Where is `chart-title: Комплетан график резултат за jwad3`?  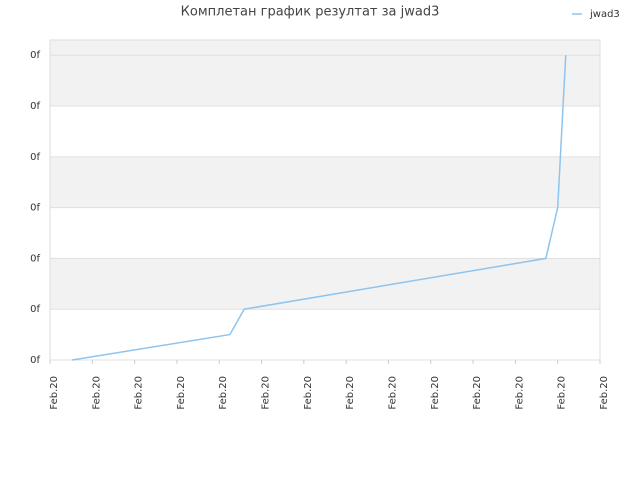
chart-title: Комплетан график резултат за jwad3 is located at coordinates (310, 12).